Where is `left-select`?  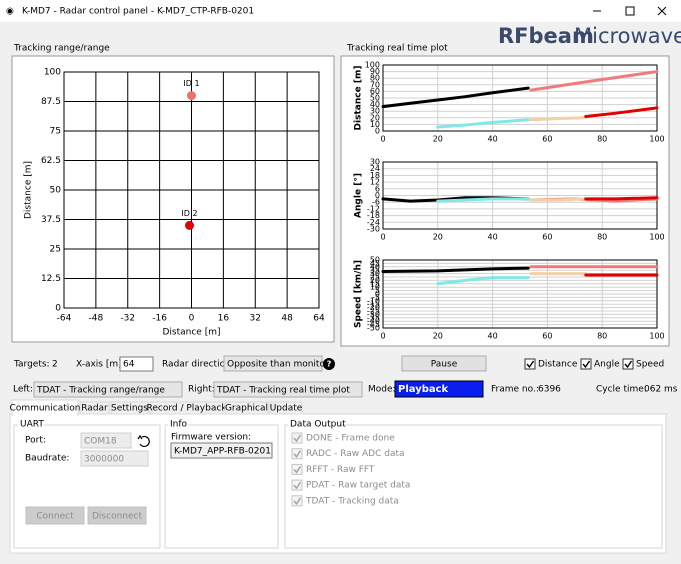 left-select is located at coordinates (108, 389).